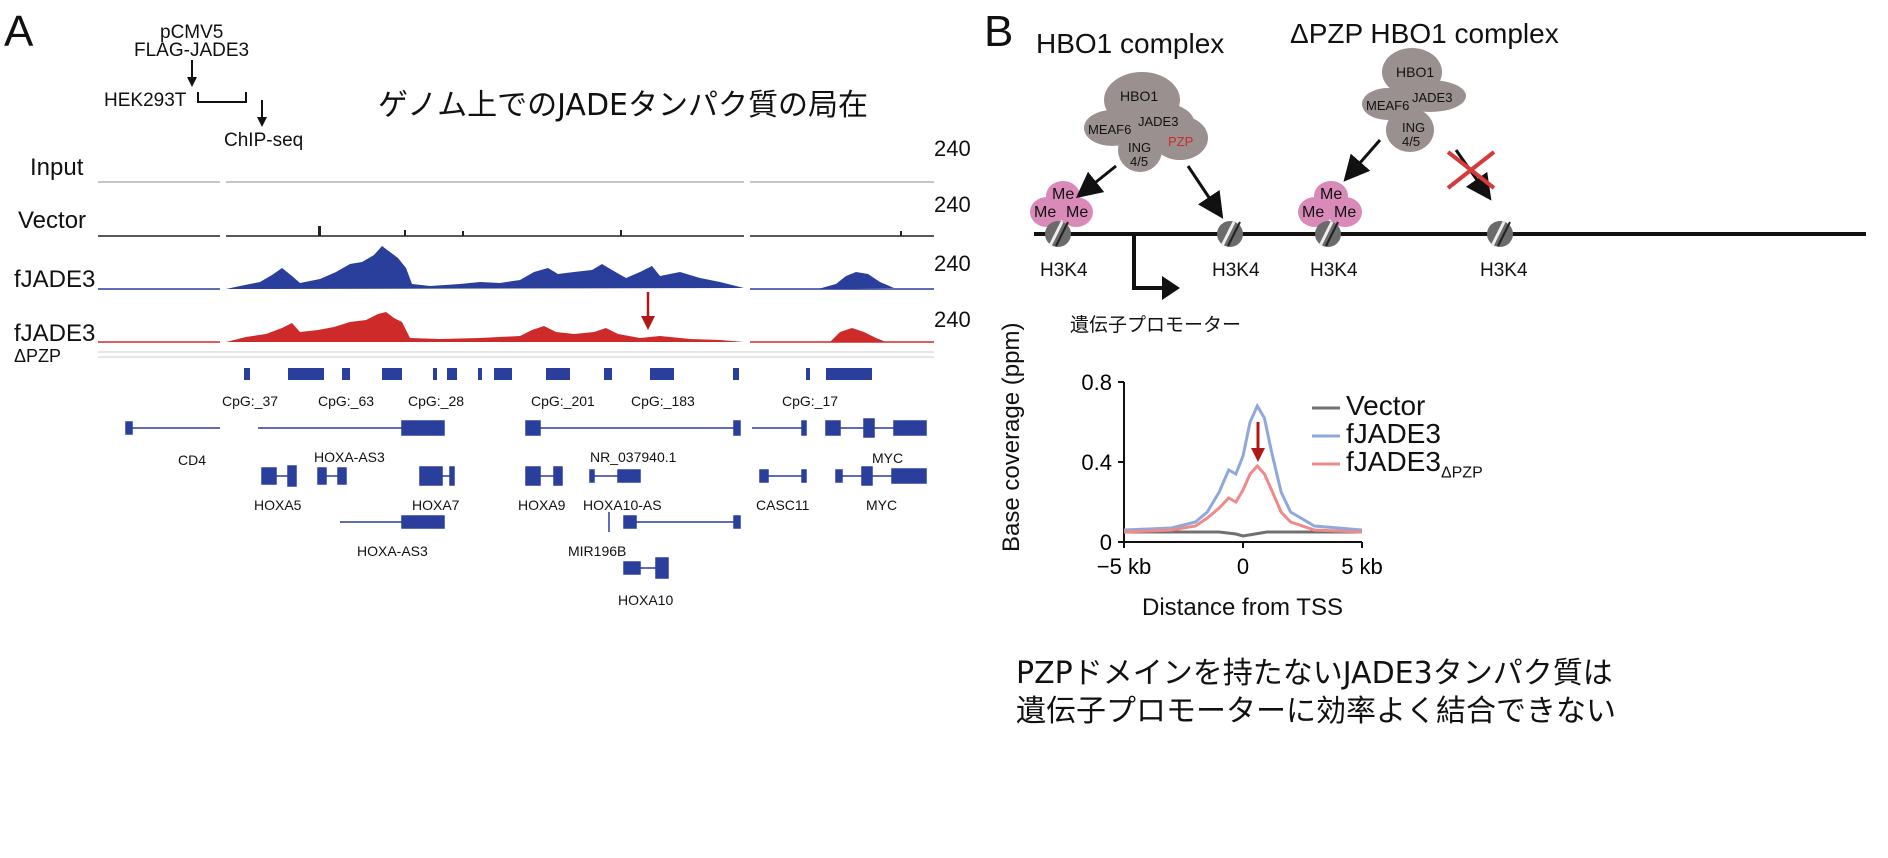  What do you see at coordinates (1461, 473) in the screenshot?
I see `legend-item-dpzp-sub: ΔPZP` at bounding box center [1461, 473].